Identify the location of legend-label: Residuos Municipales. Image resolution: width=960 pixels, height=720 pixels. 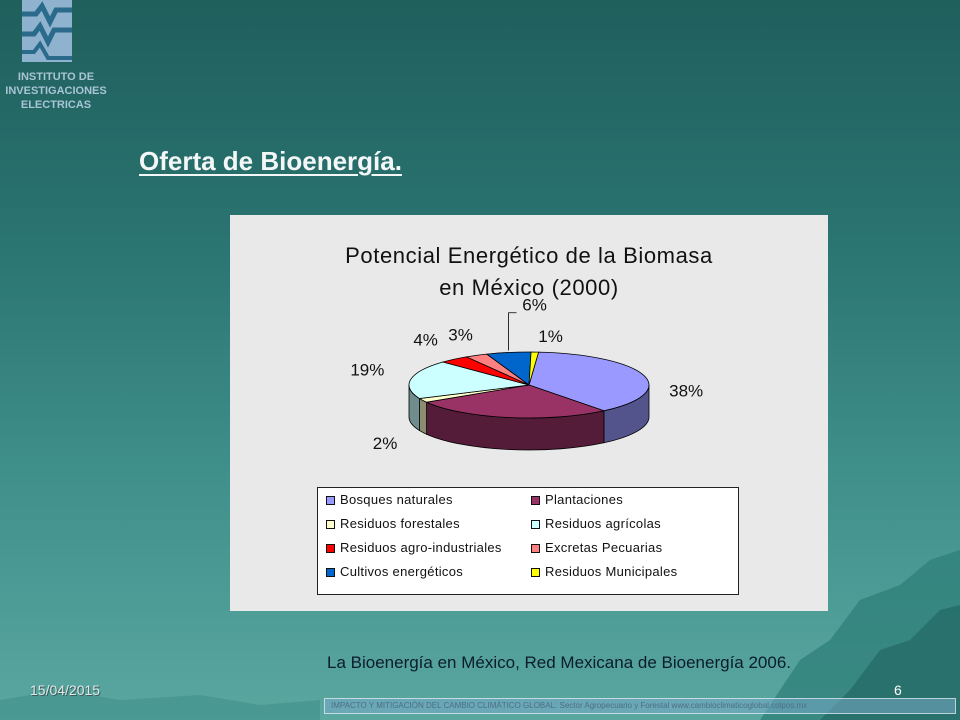
(611, 571).